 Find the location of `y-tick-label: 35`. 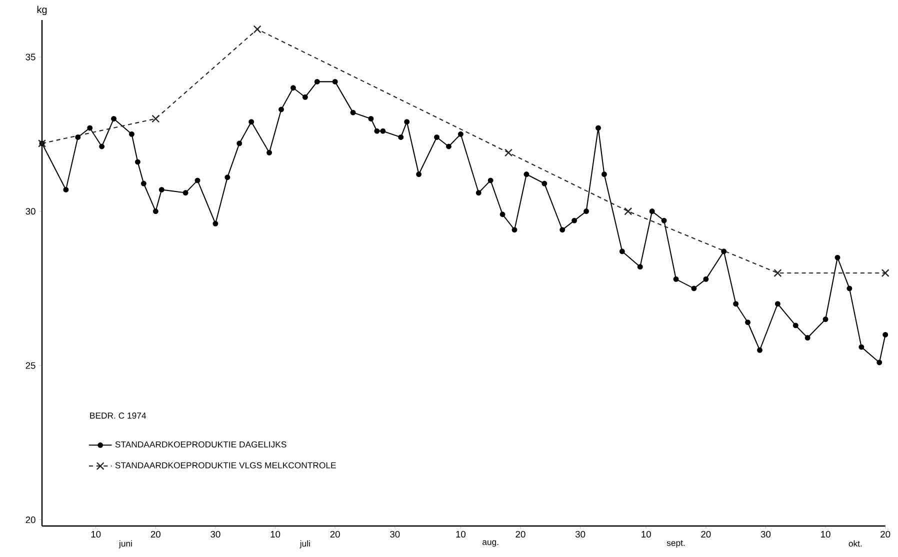

y-tick-label: 35 is located at coordinates (31, 57).